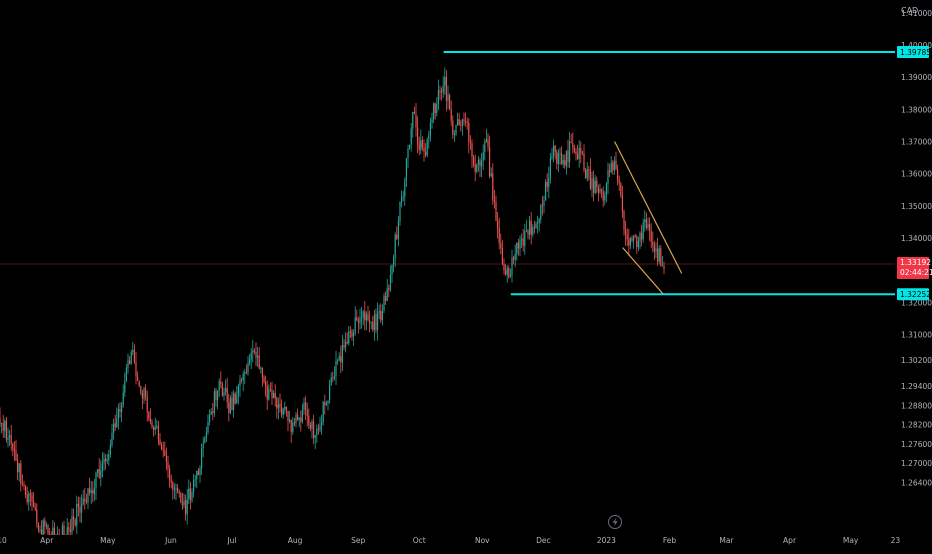 This screenshot has height=554, width=932. Describe the element at coordinates (615, 522) in the screenshot. I see `lightning-icon` at that location.